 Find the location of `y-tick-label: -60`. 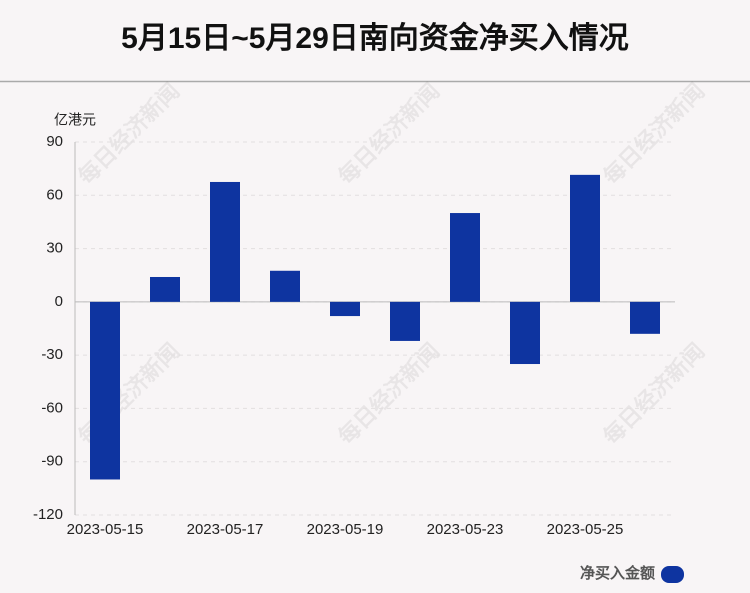

y-tick-label: -60 is located at coordinates (52, 407).